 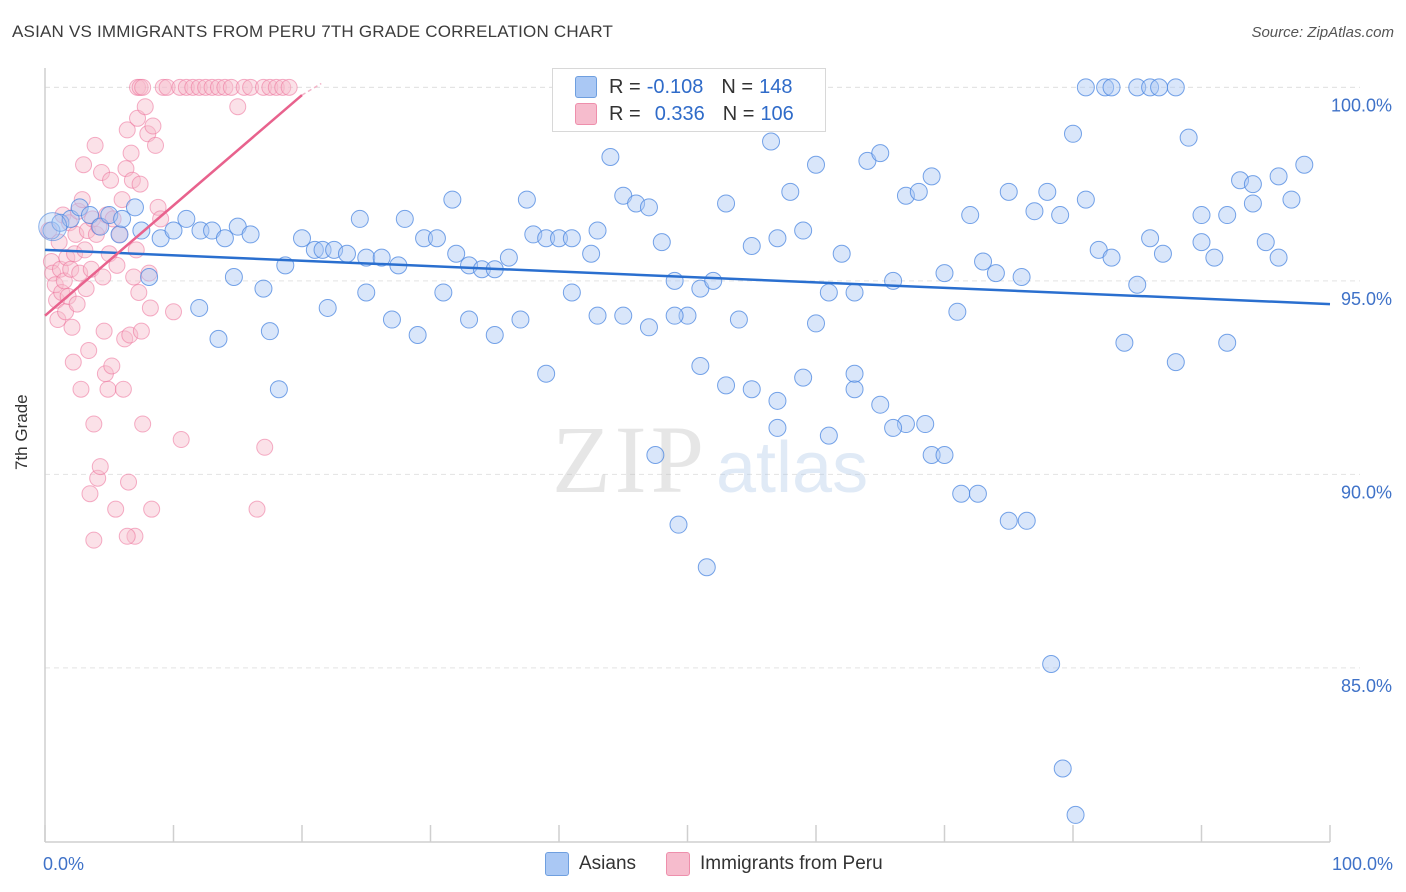 What do you see at coordinates (675, 86) in the screenshot?
I see `asians-r-value: -0.108` at bounding box center [675, 86].